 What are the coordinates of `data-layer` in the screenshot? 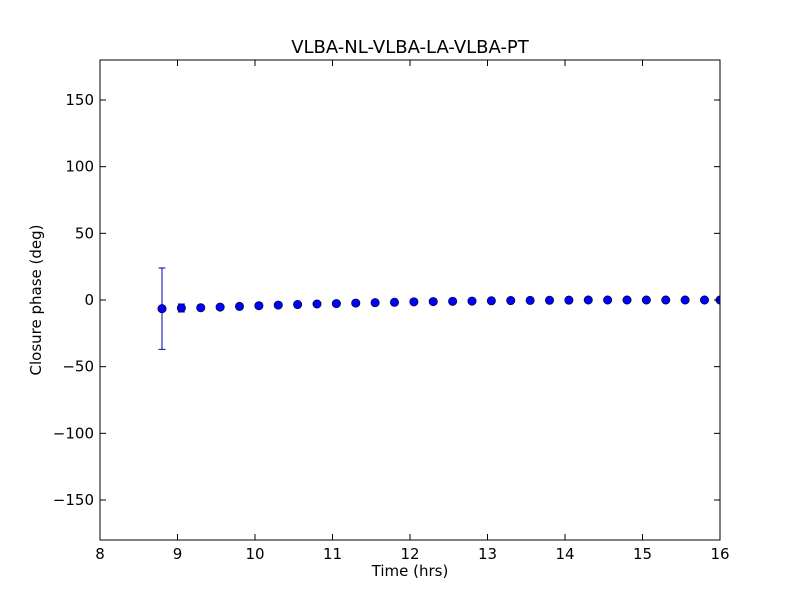 It's located at (438, 308).